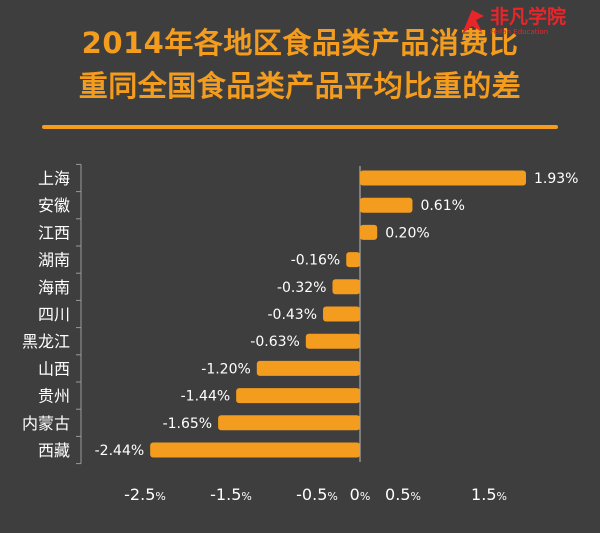  I want to click on value-label: -1.65%, so click(188, 424).